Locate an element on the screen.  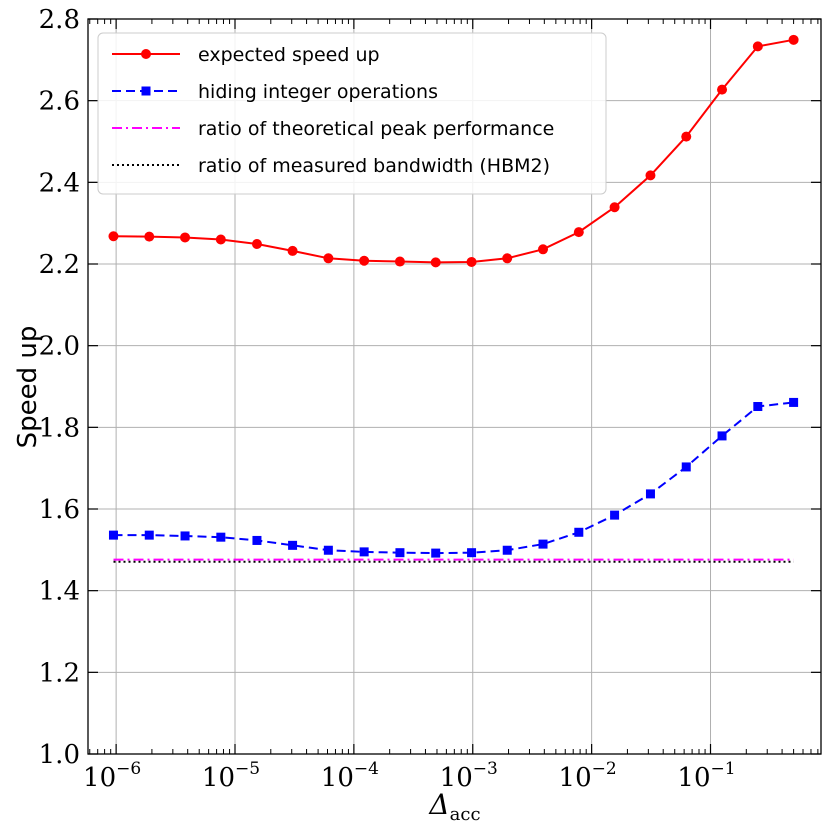
x-tick-label-1: 10⁻⁵ is located at coordinates (231, 776).